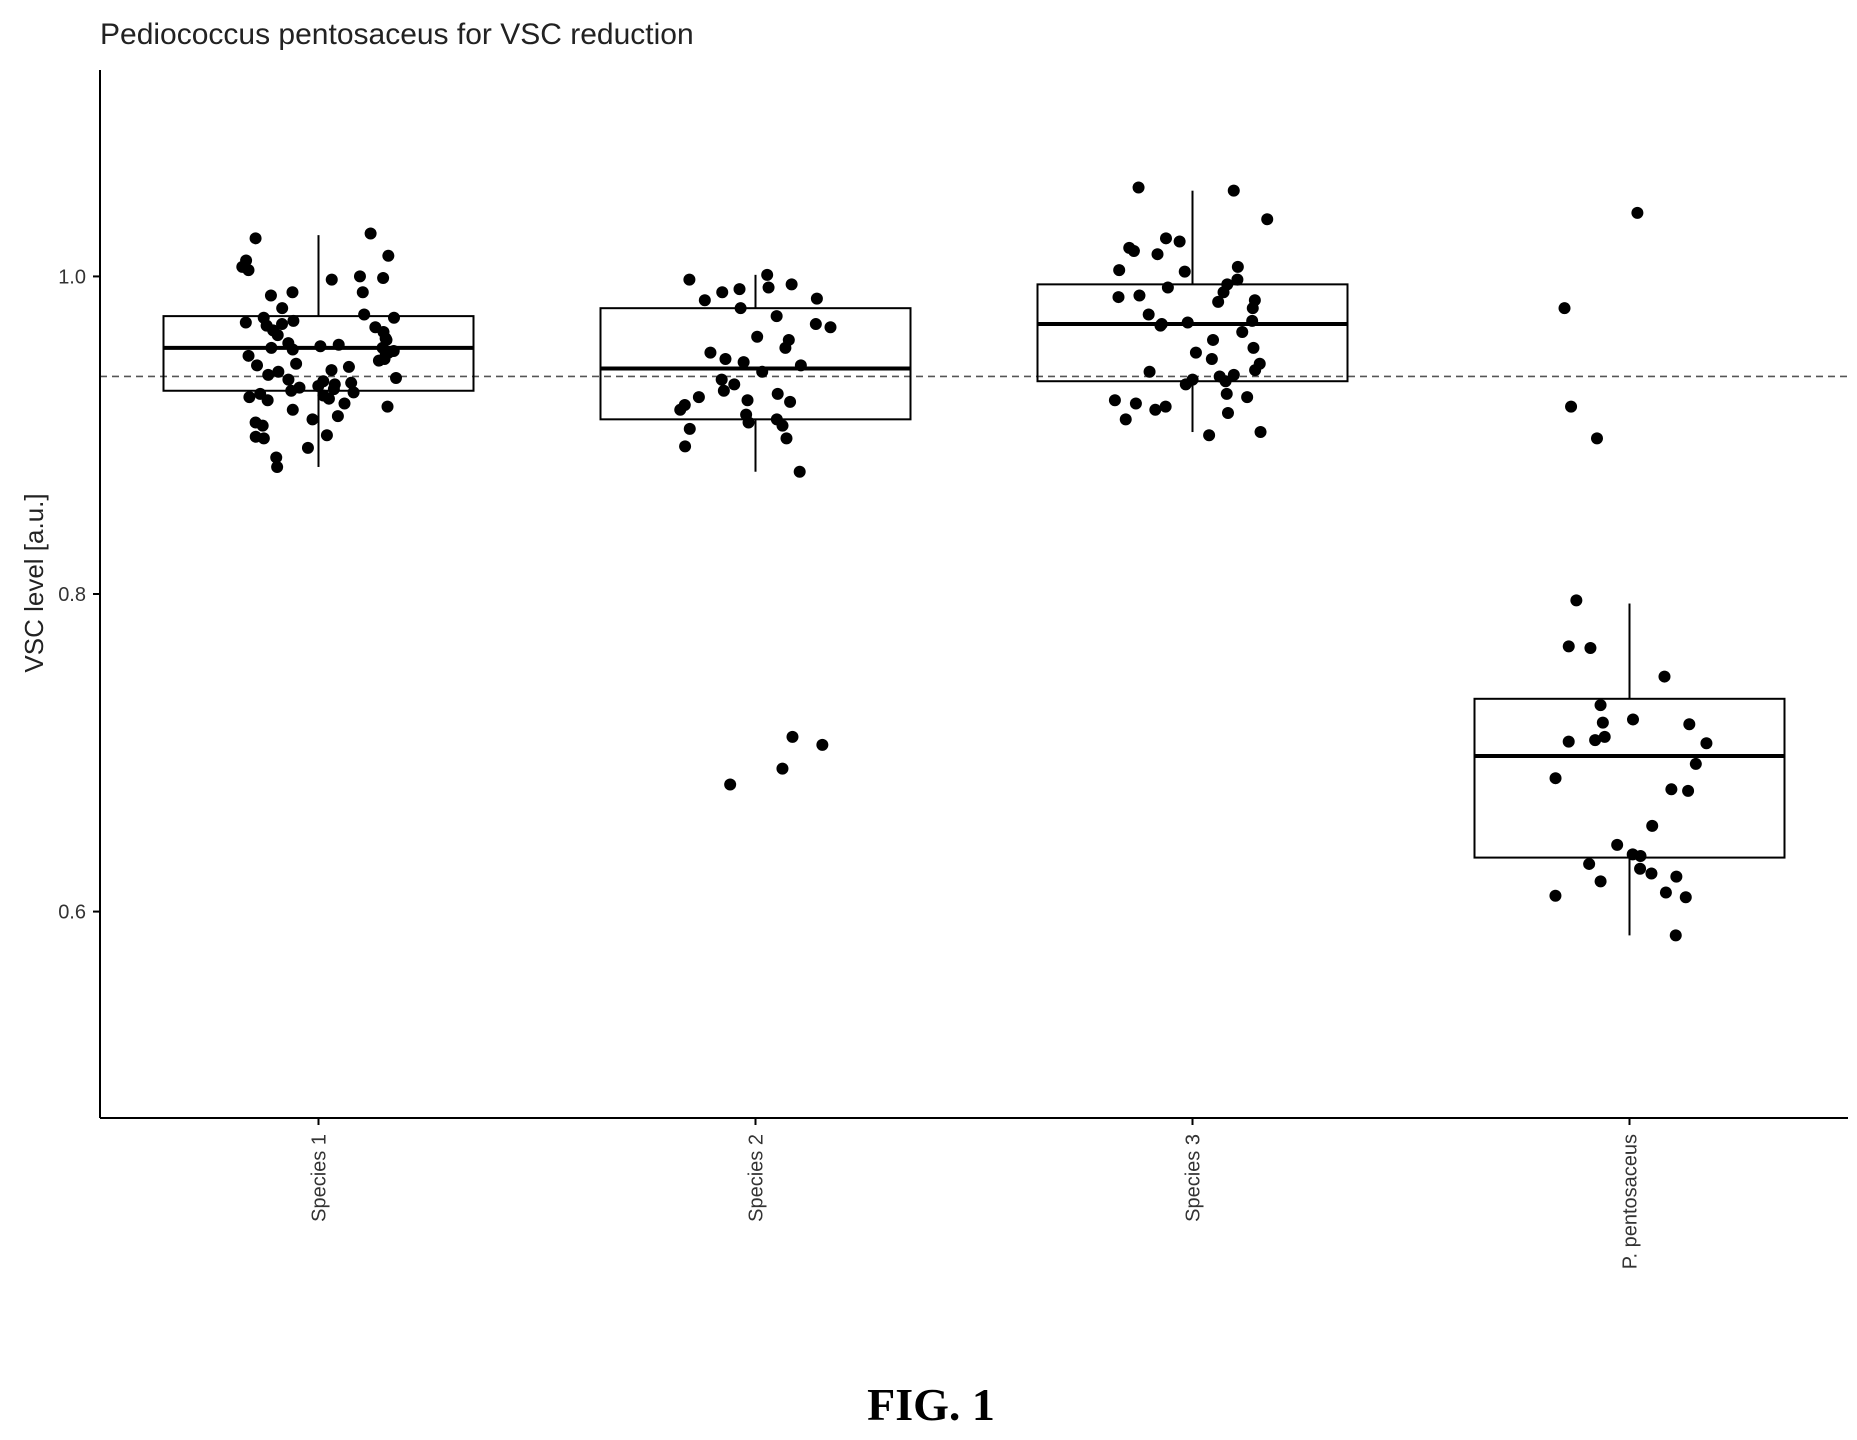 This screenshot has height=1440, width=1857. I want to click on y-tick-label: 0.8, so click(72, 595).